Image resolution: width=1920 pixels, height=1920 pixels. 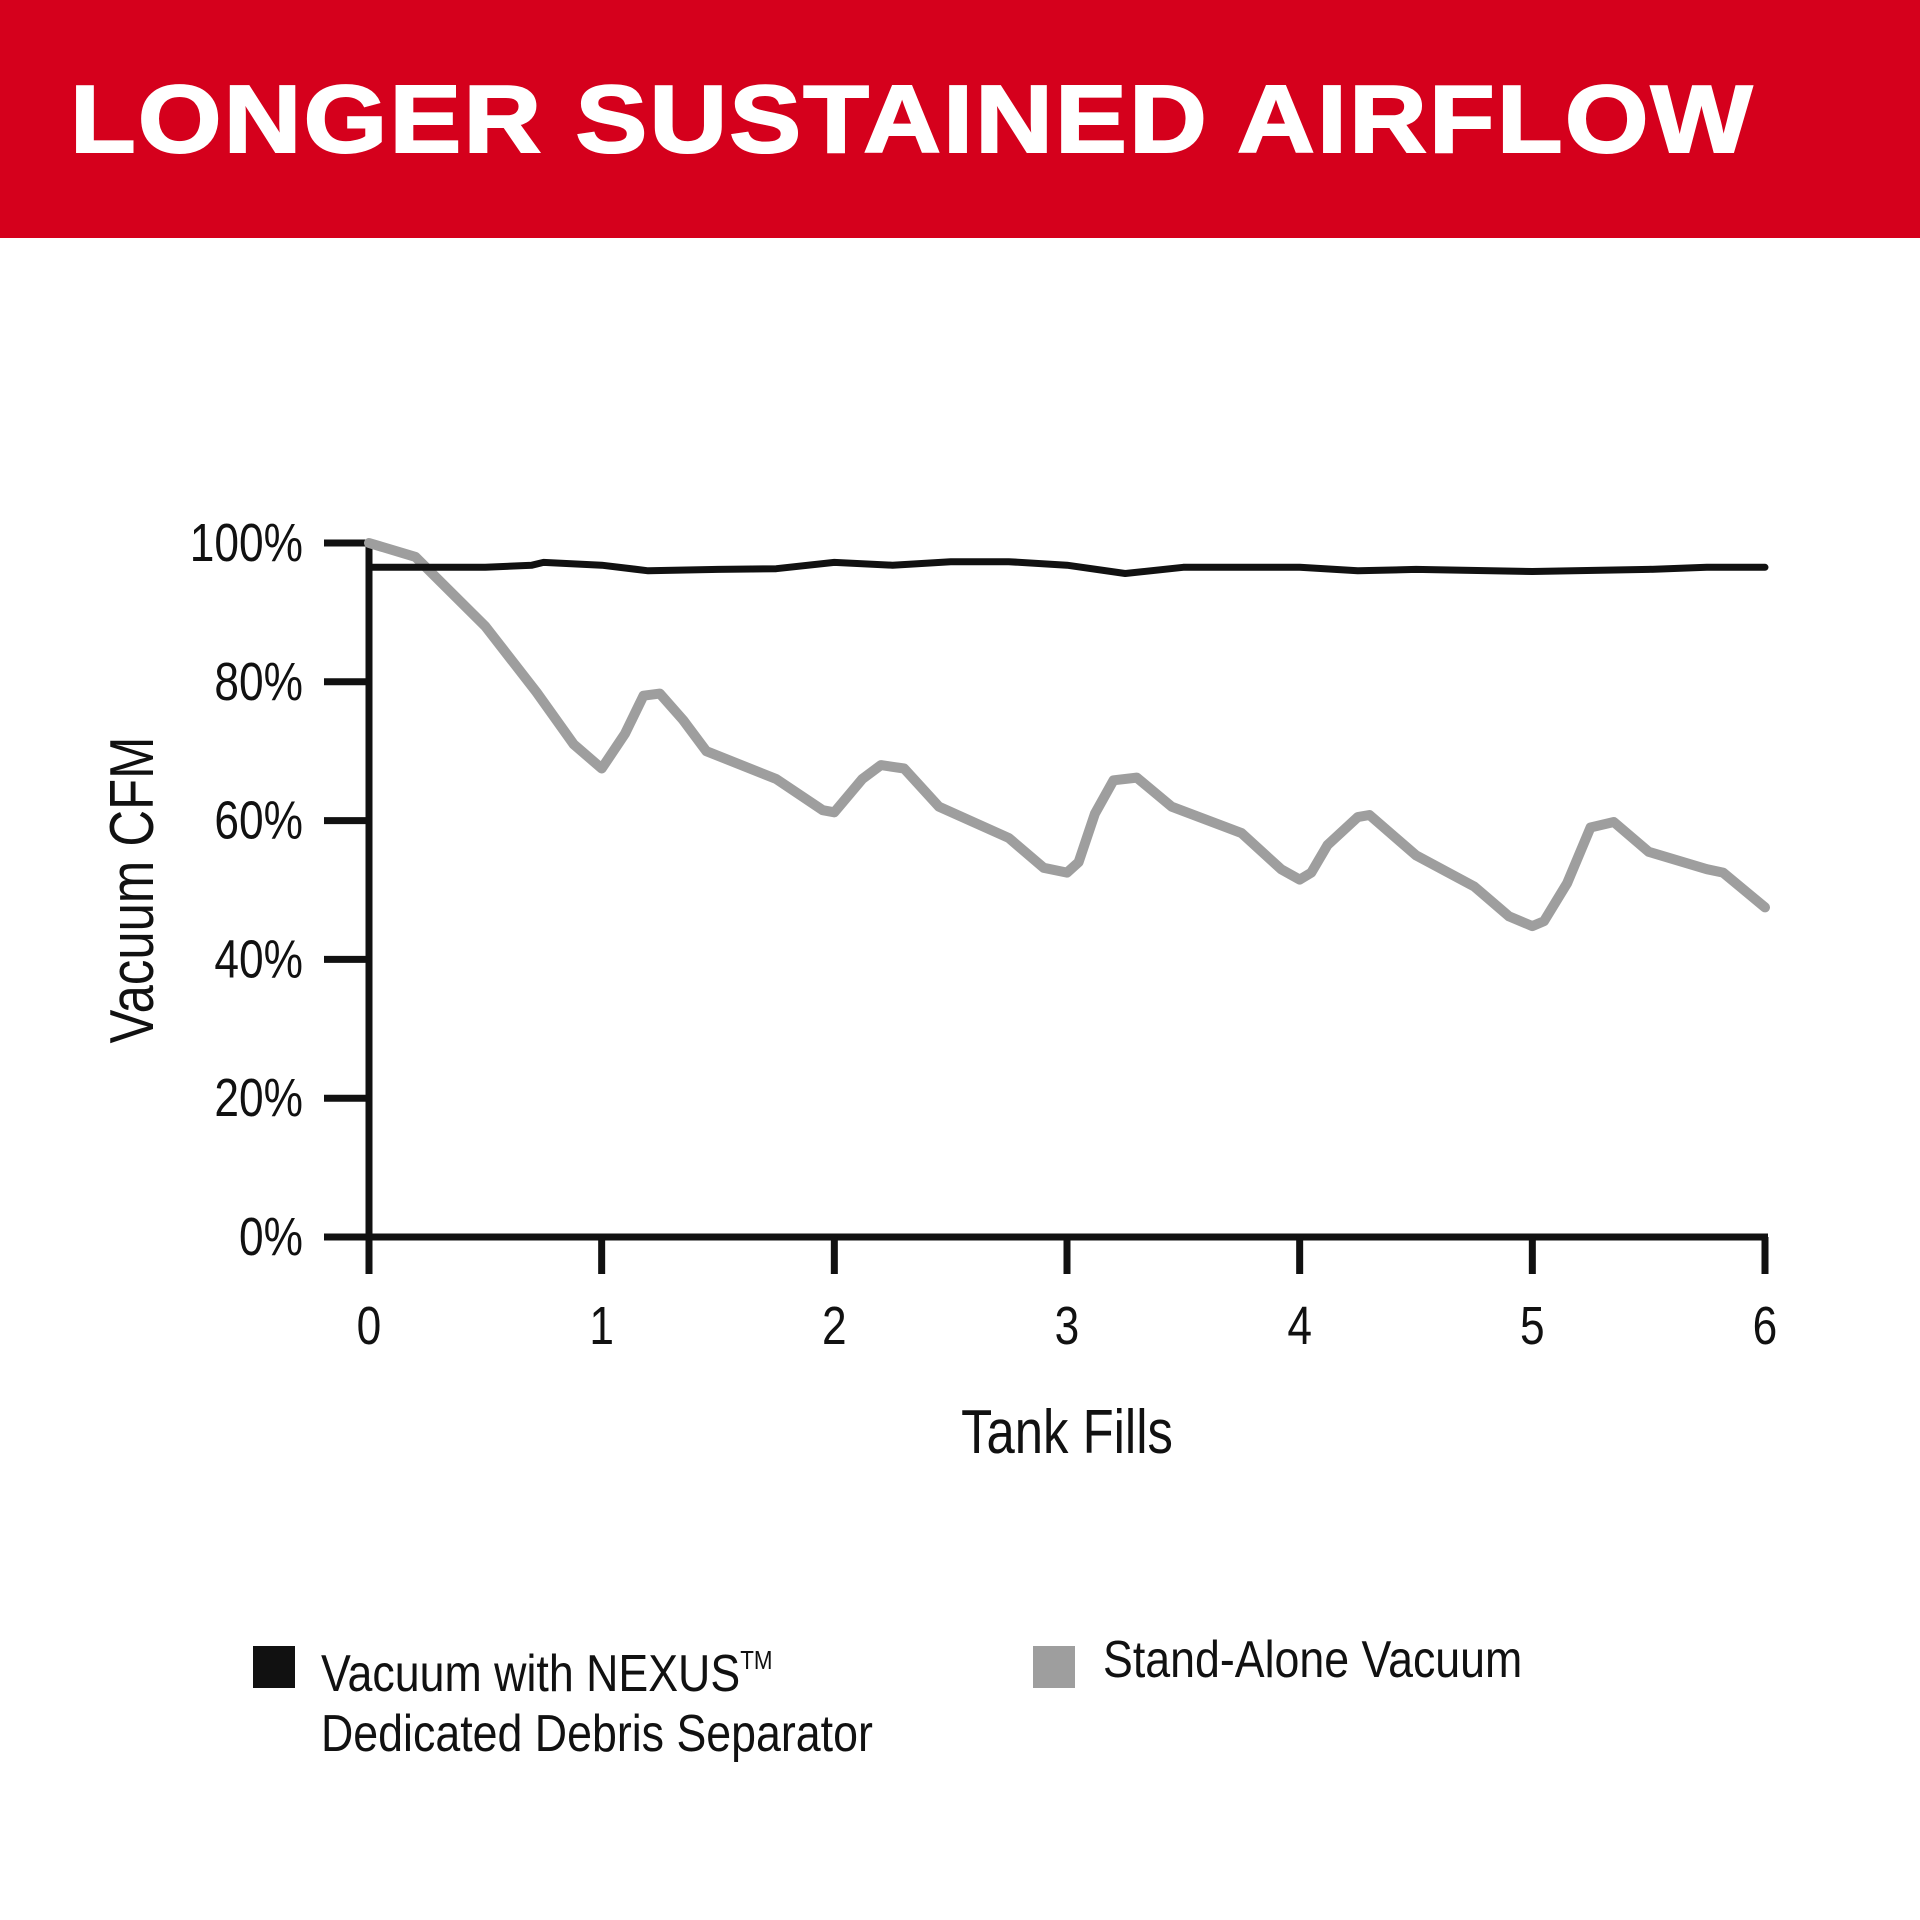 What do you see at coordinates (1765, 1326) in the screenshot?
I see `x-tick-label: 6` at bounding box center [1765, 1326].